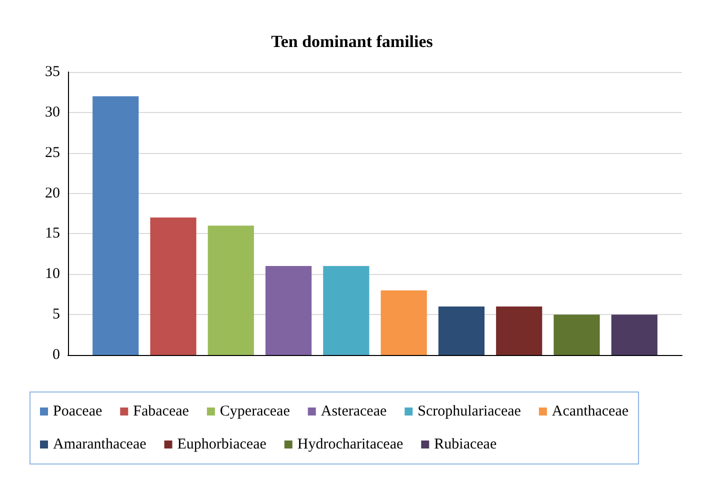  What do you see at coordinates (161, 412) in the screenshot?
I see `legend-label: Fabaceae` at bounding box center [161, 412].